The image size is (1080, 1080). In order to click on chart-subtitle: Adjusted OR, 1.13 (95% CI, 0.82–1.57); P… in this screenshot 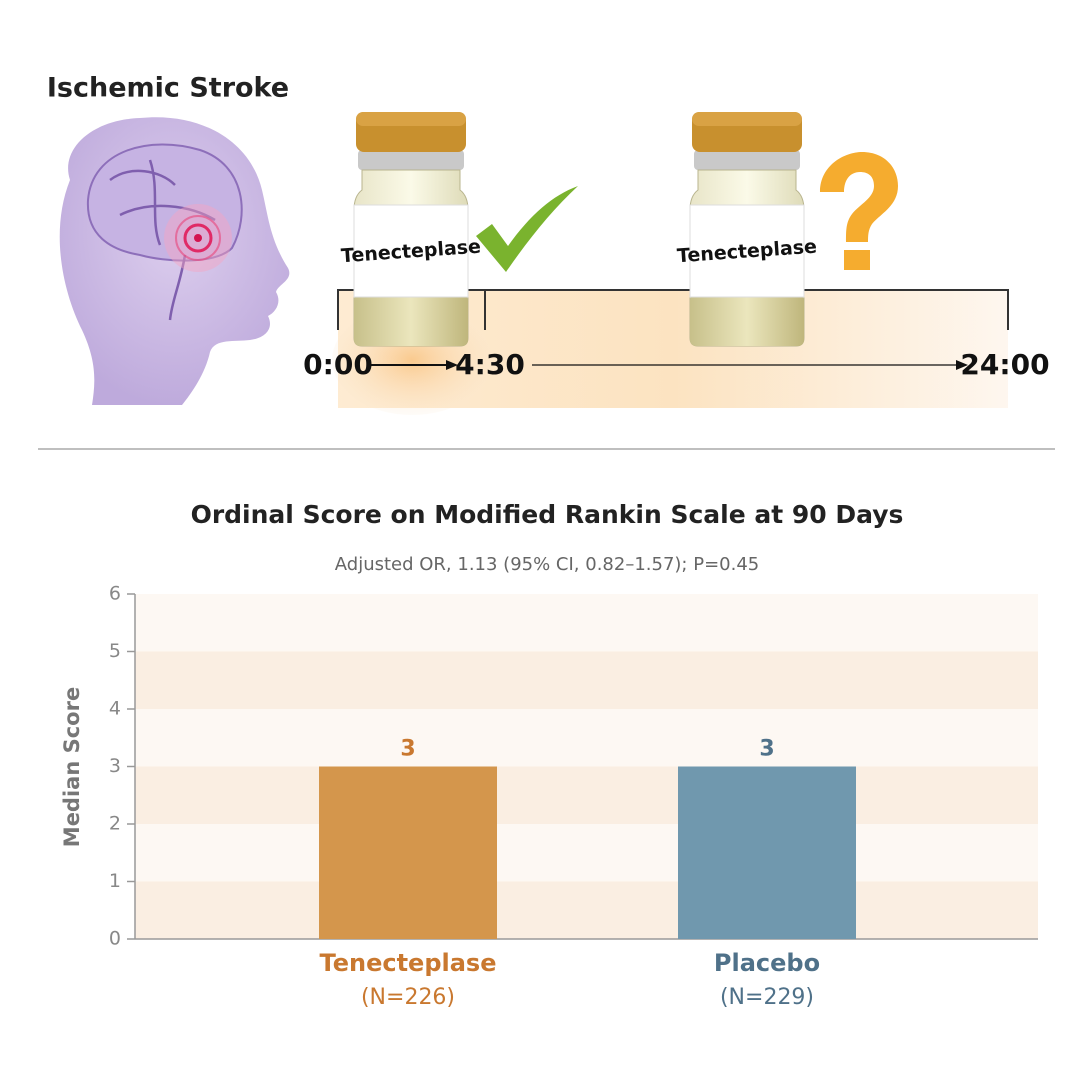, I will do `click(547, 564)`.